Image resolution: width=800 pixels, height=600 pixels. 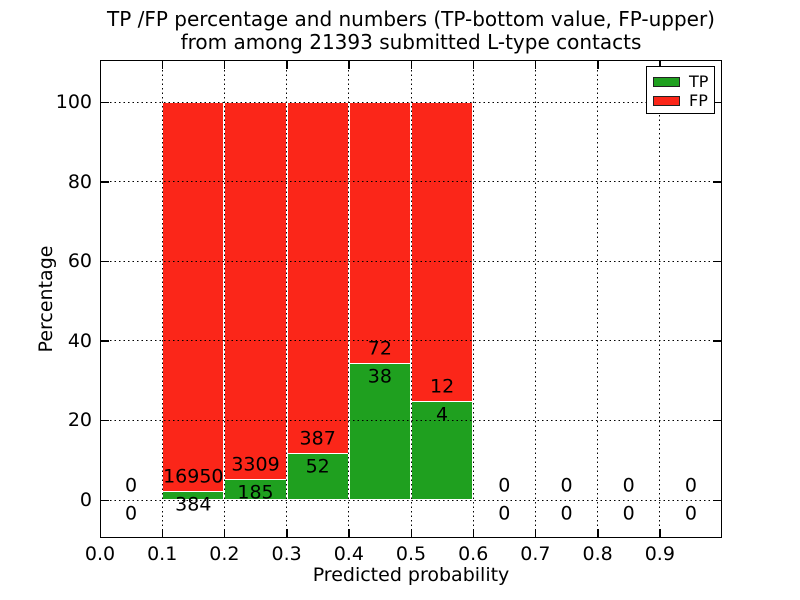 I want to click on tp-count-label: 4, so click(x=442, y=414).